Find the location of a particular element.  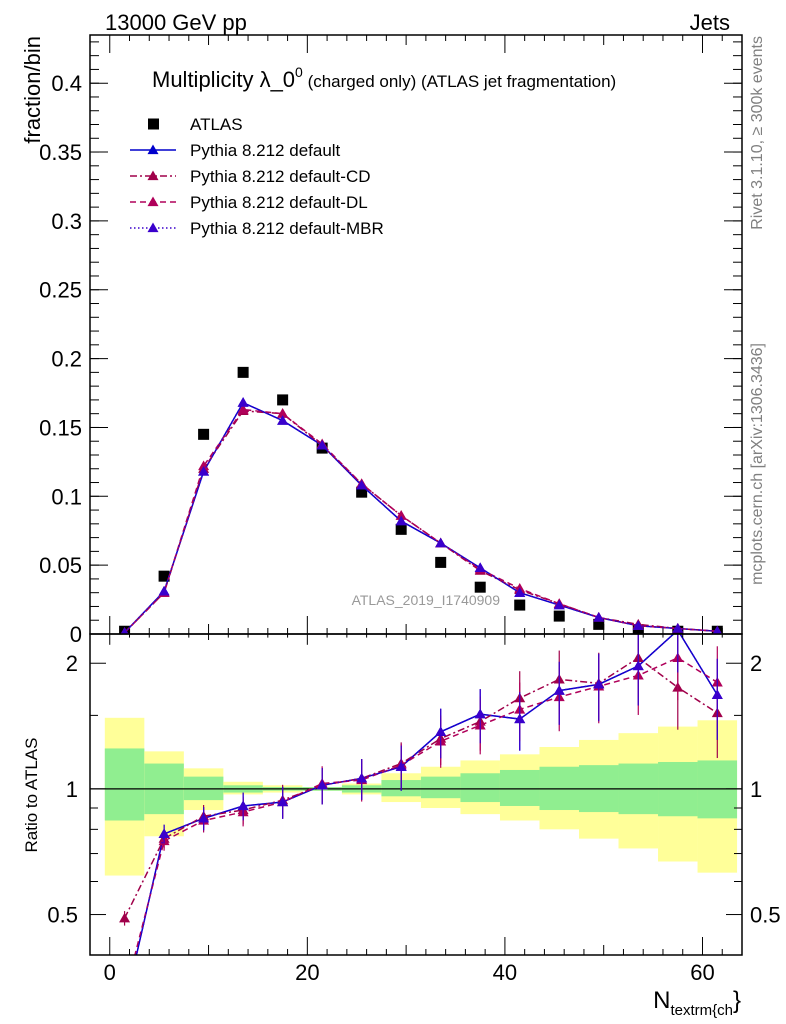

x-tick-label: 20 is located at coordinates (307, 972).